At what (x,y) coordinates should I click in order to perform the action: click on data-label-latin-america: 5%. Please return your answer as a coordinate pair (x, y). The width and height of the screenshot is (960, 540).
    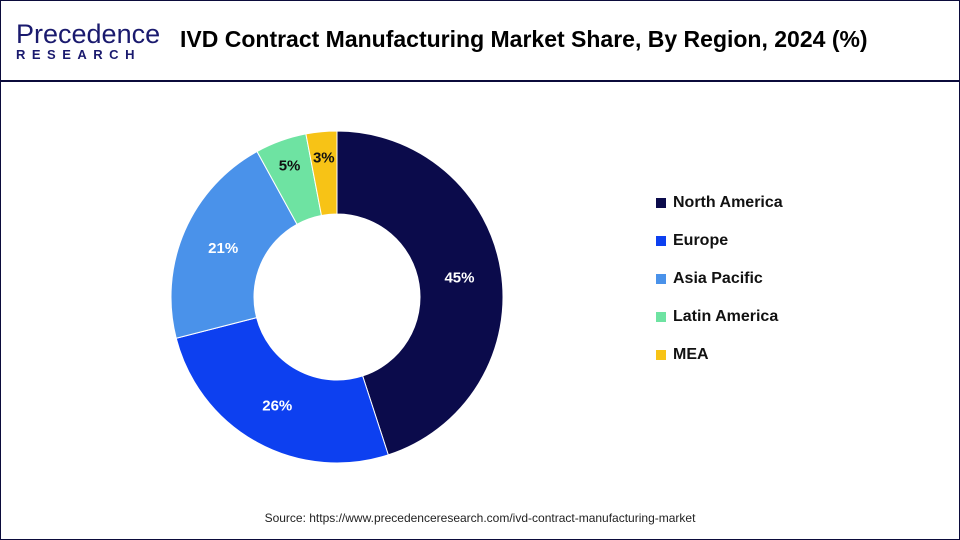
    Looking at the image, I should click on (290, 165).